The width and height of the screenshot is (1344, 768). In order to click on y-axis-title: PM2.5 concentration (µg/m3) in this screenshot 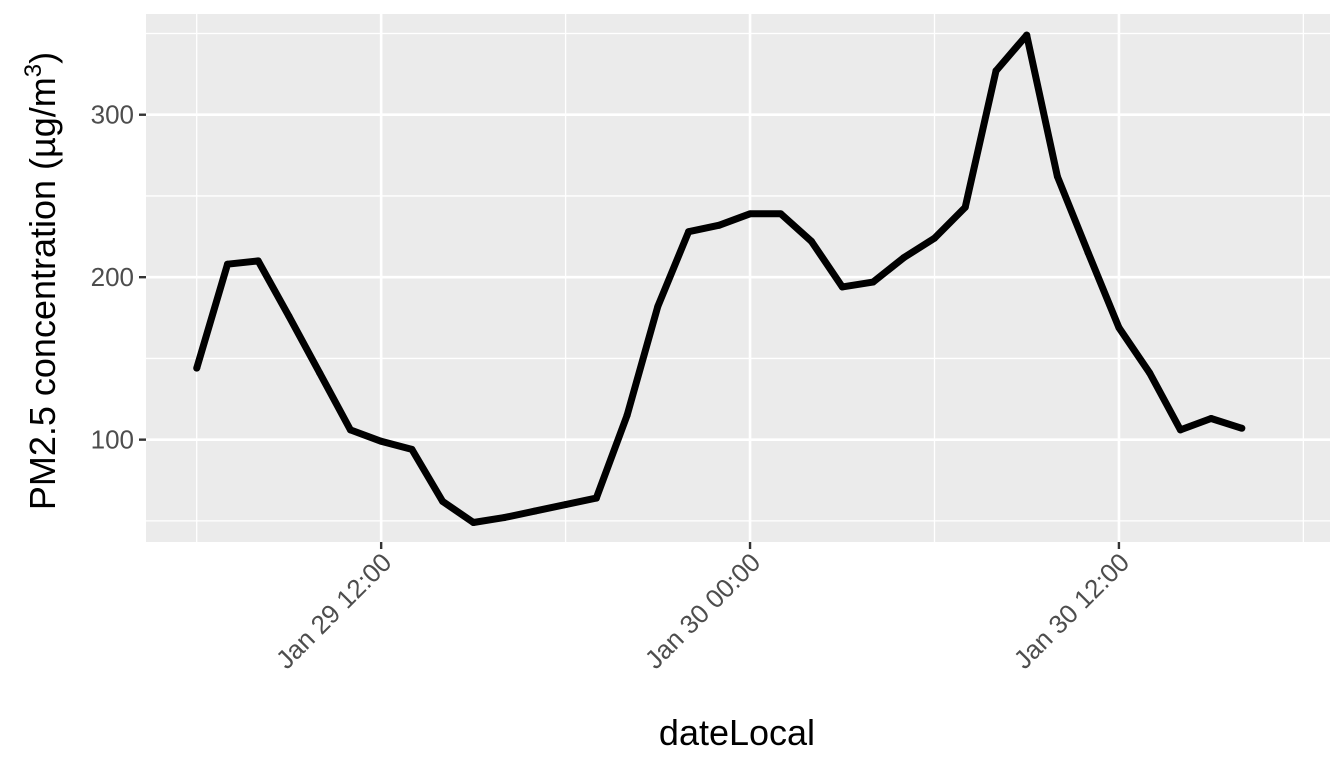, I will do `click(41, 281)`.